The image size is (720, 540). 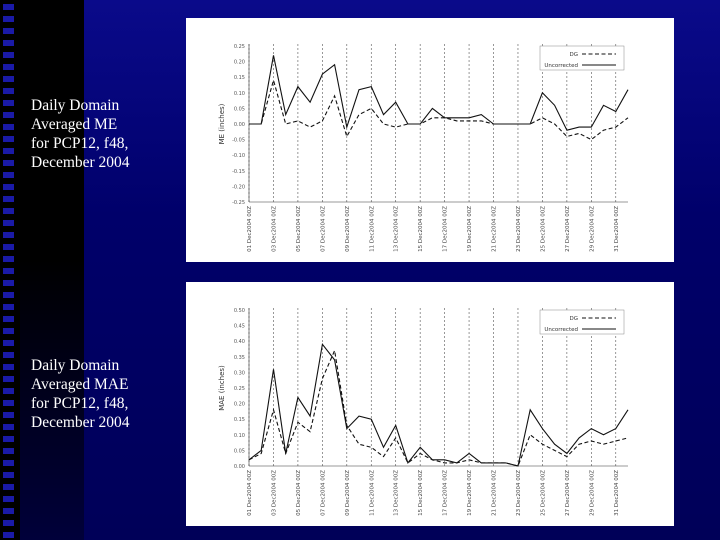 I want to click on x-tick-label: 03 Dec2004 00Z, so click(x=274, y=493).